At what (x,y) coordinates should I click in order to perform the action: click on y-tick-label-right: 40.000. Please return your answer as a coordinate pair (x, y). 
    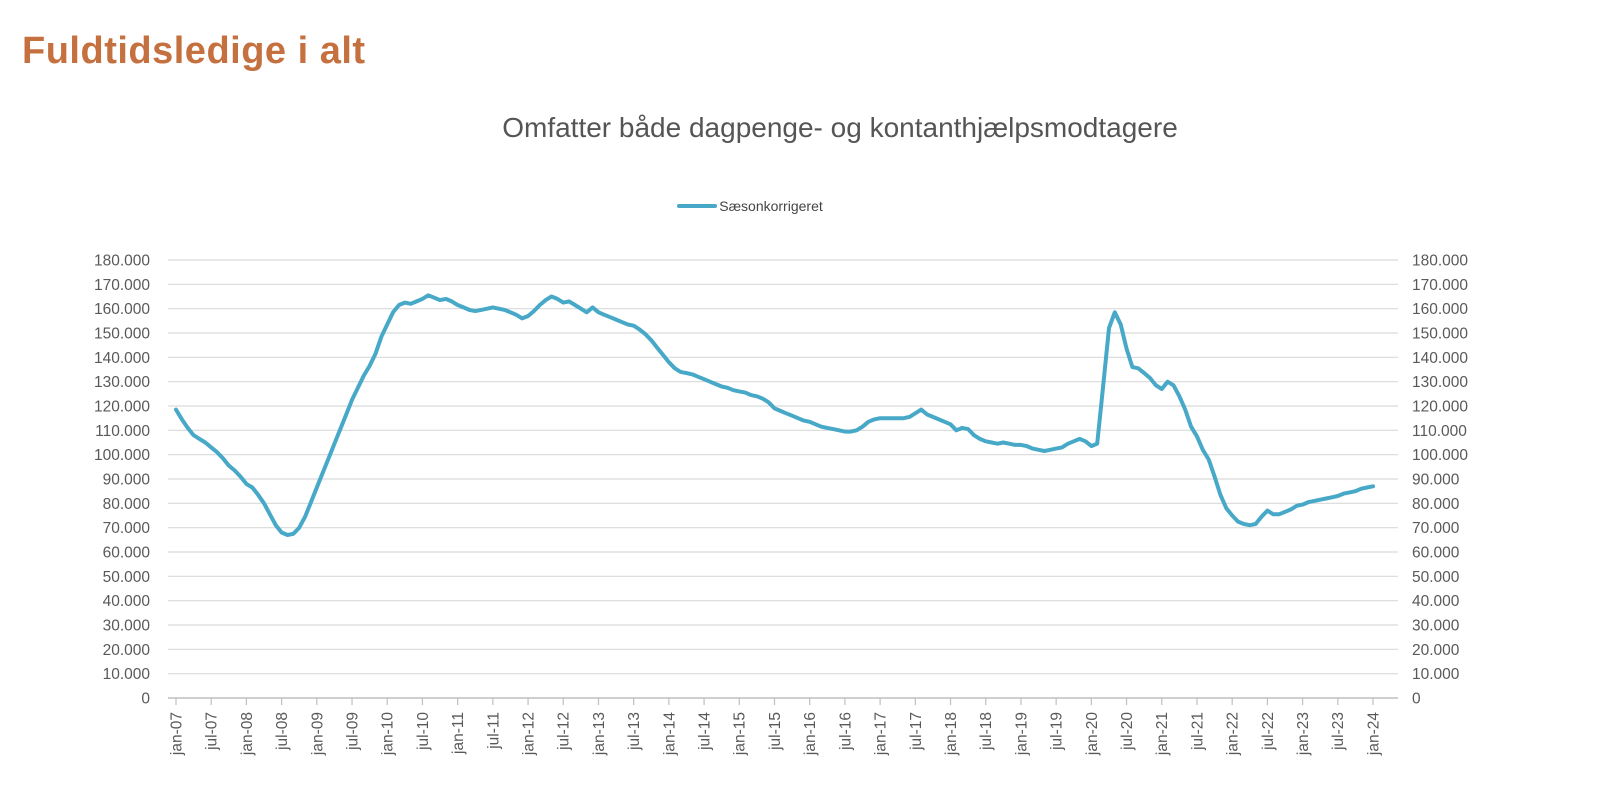
    Looking at the image, I should click on (1436, 601).